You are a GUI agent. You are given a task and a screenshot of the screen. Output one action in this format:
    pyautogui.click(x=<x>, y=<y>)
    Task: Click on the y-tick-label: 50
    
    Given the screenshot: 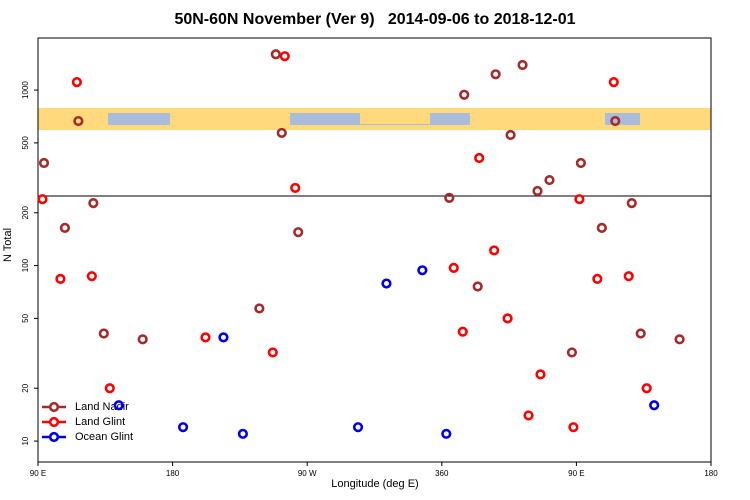 What is the action you would take?
    pyautogui.click(x=25, y=317)
    